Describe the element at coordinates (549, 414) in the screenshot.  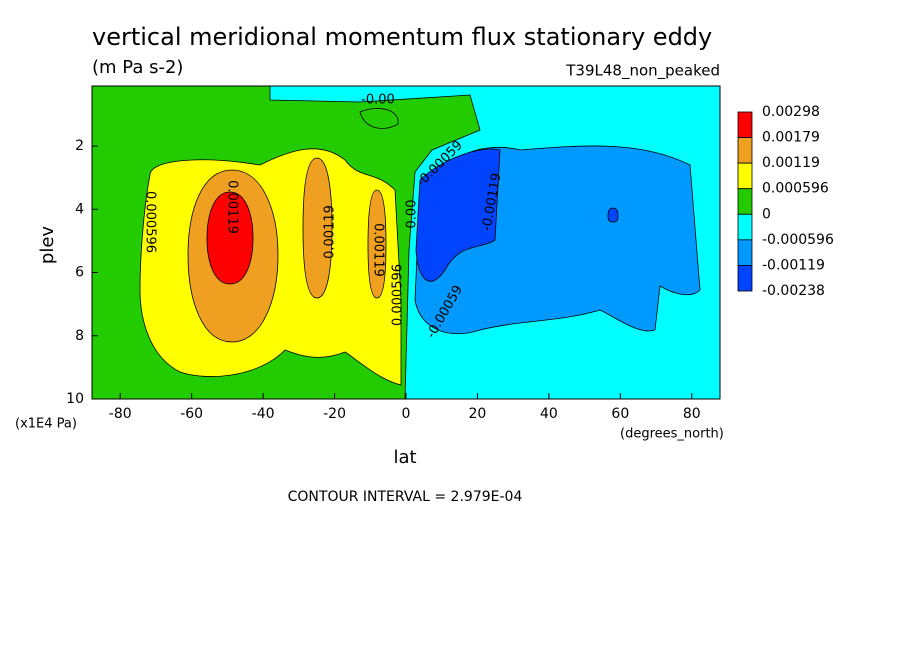
I see `x-tick-label: 40` at that location.